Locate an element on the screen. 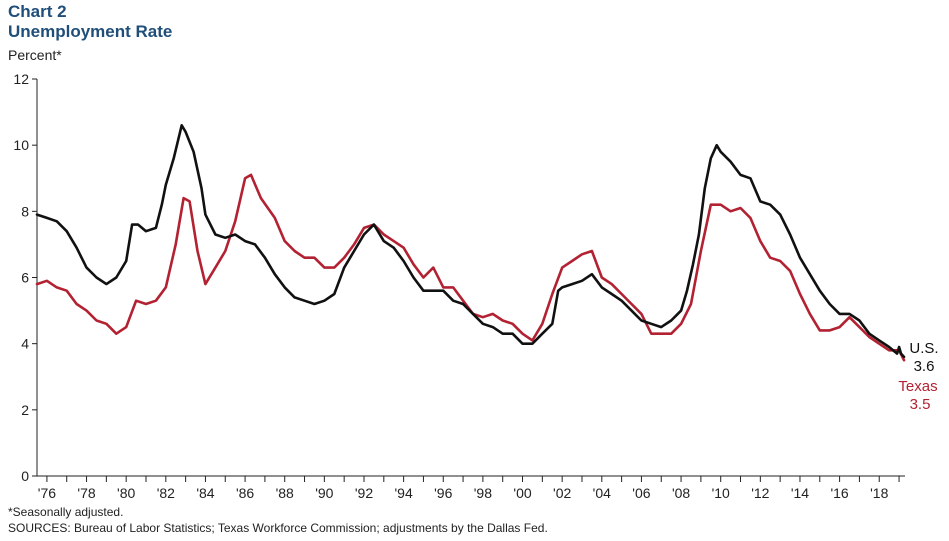  footnote: *Seasonally adjusted. is located at coordinates (66, 512).